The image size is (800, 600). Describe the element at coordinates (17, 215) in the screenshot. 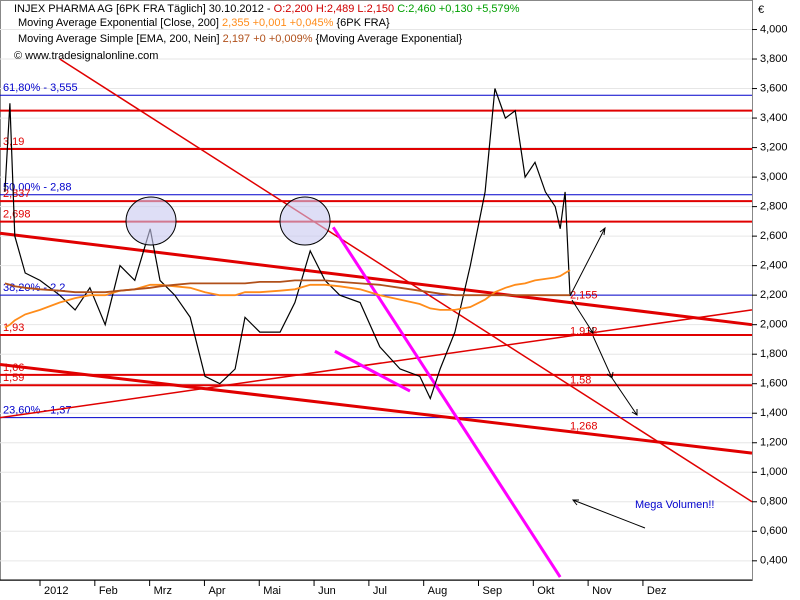

I see `level-label: 2,698` at that location.